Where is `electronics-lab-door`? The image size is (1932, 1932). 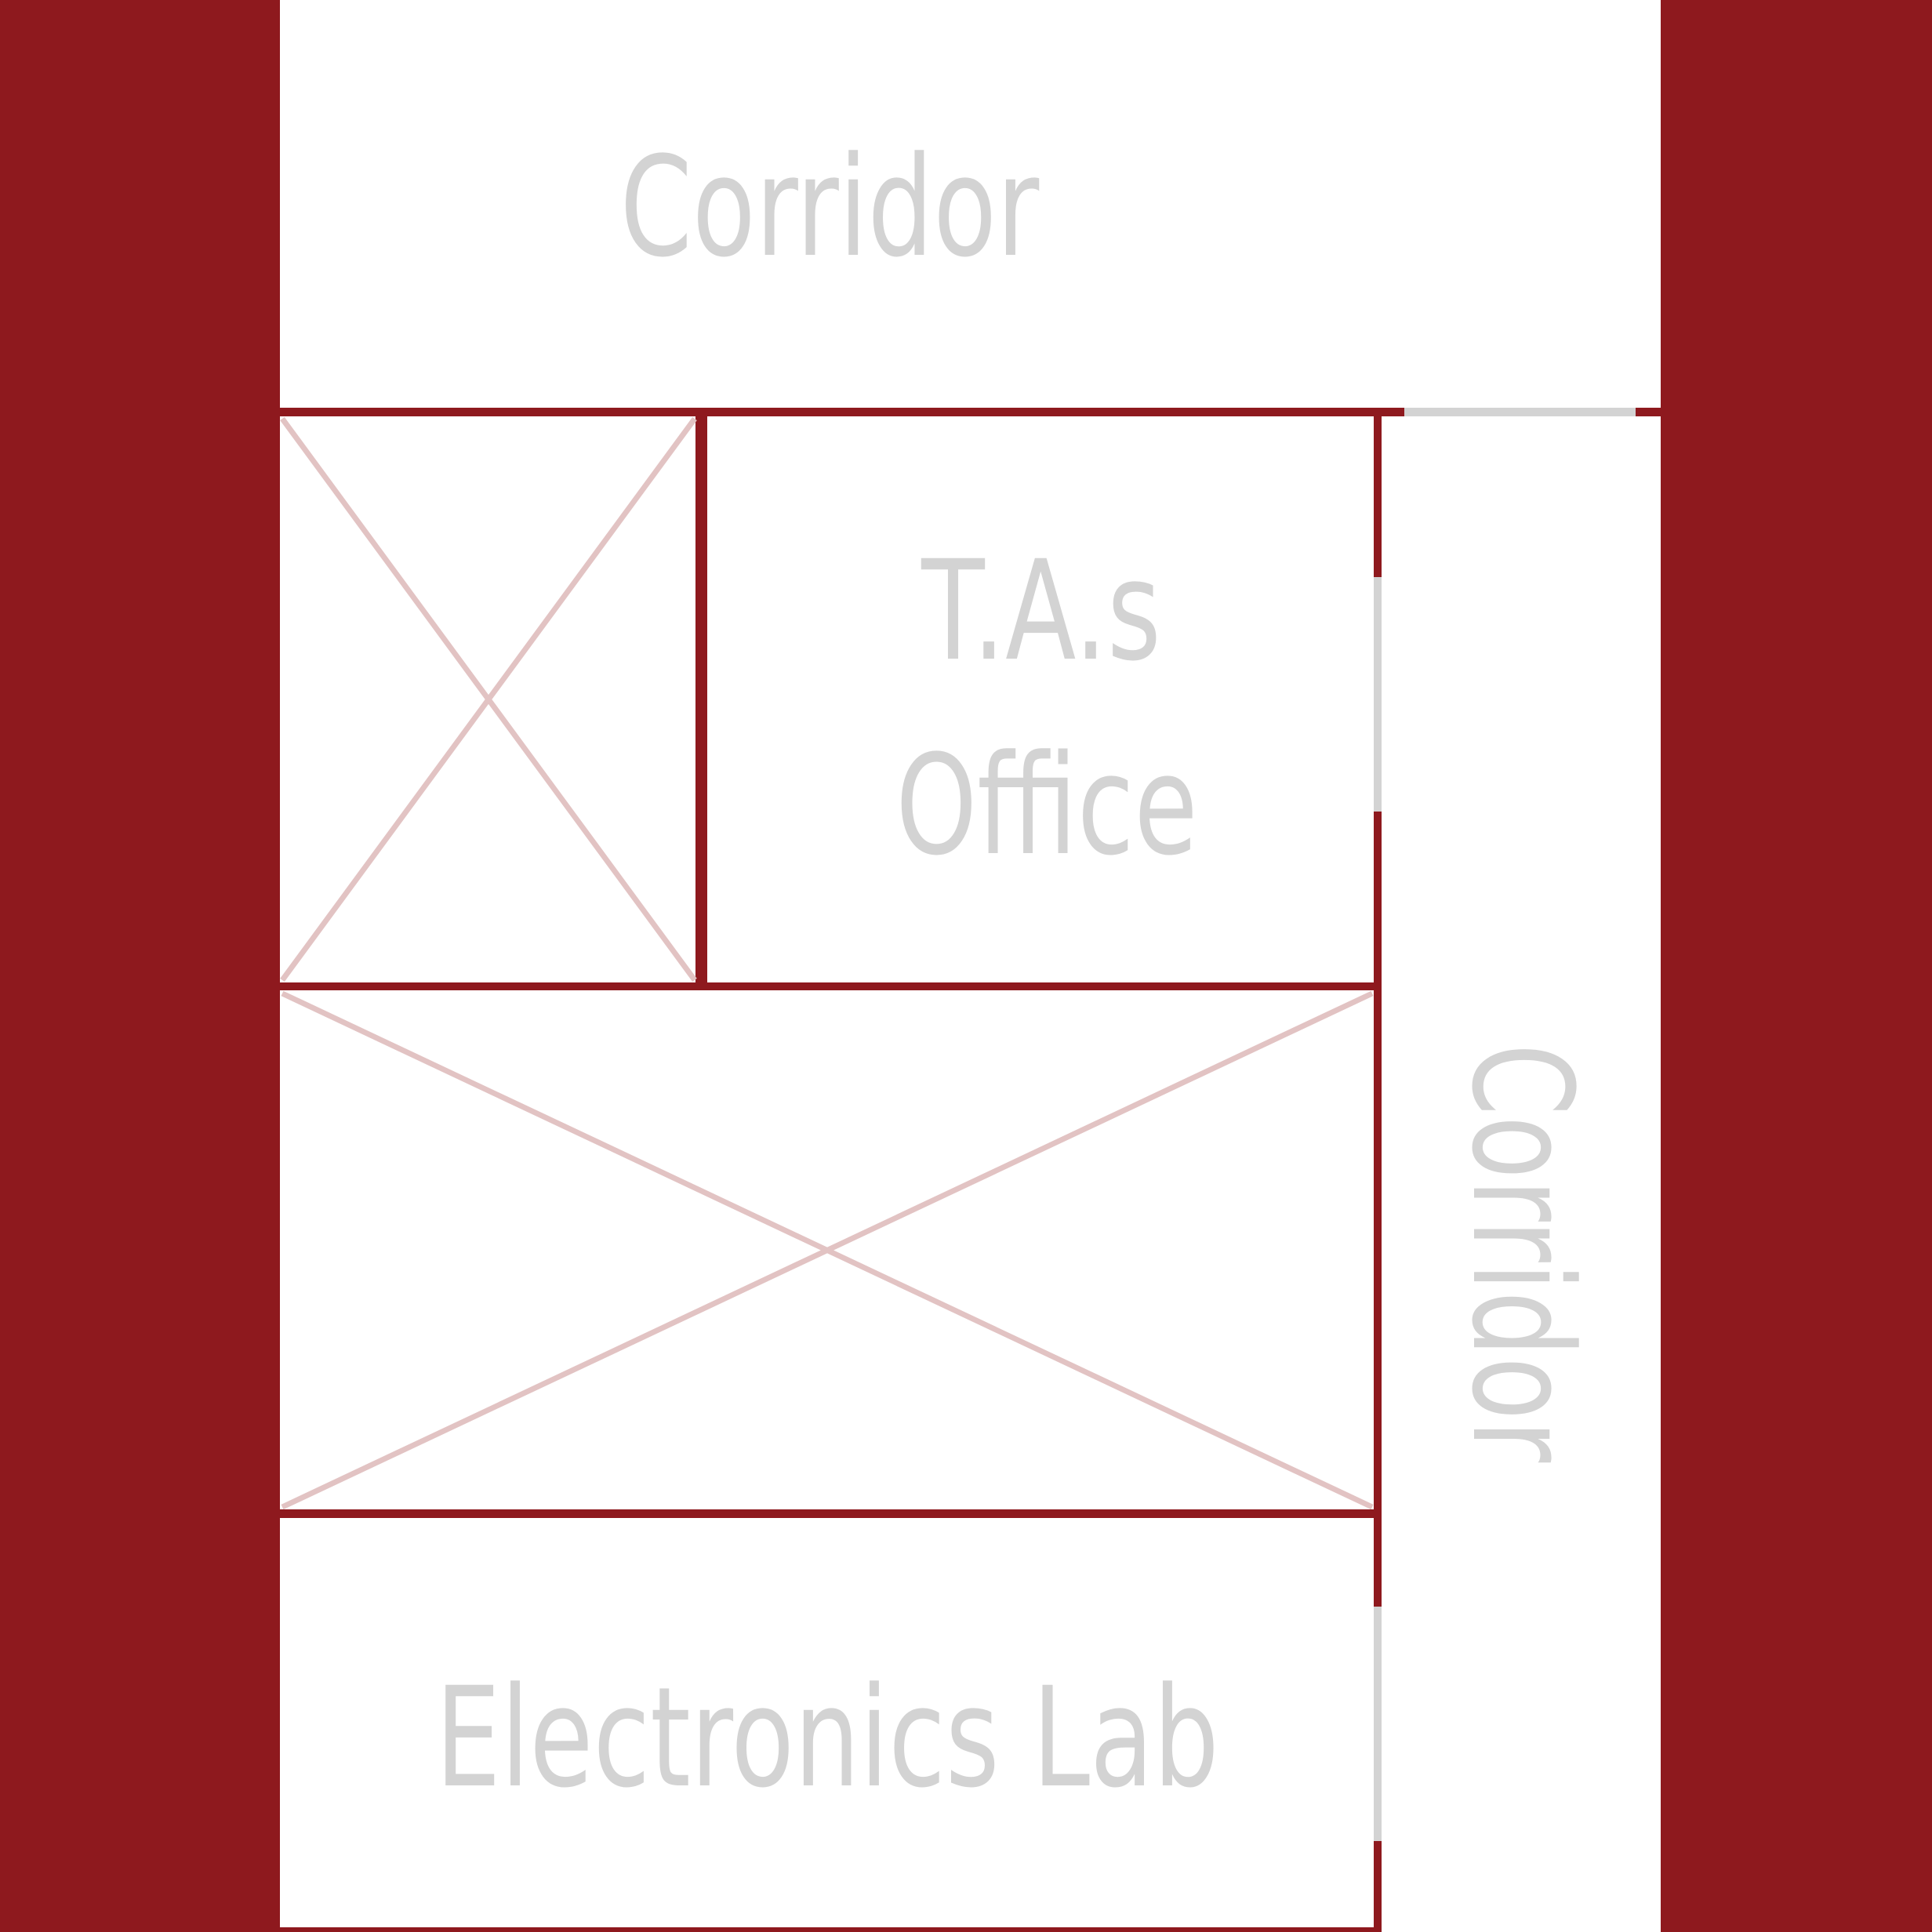
electronics-lab-door is located at coordinates (1378, 1724).